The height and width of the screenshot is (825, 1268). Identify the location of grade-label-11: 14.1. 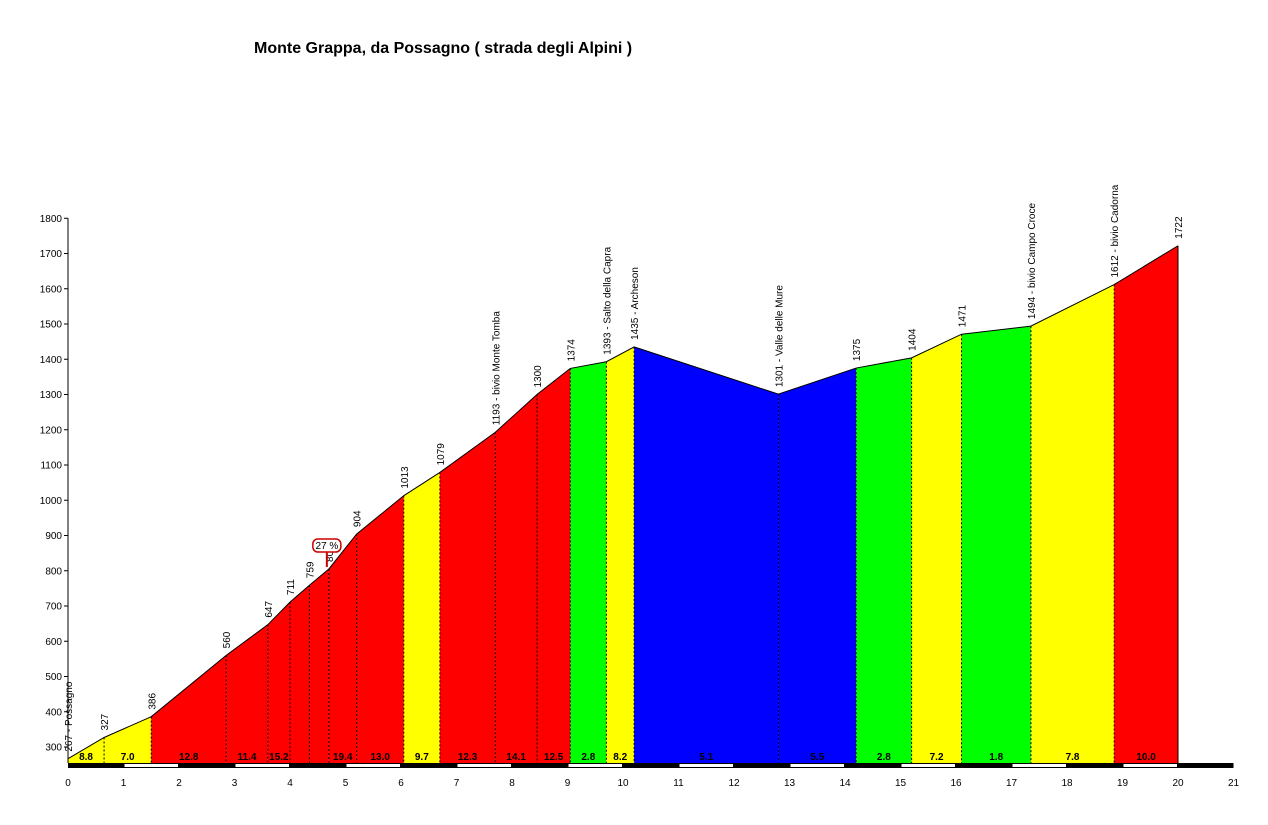
(516, 757).